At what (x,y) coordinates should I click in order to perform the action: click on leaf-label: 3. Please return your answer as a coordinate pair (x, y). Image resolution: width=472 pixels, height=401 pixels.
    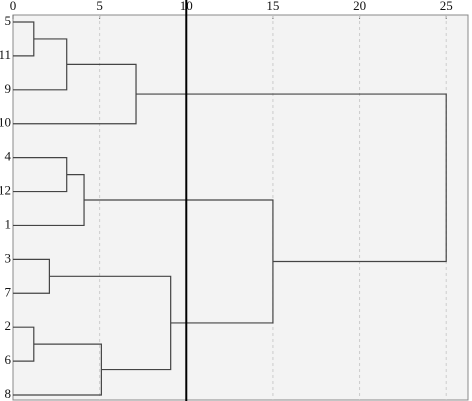
    Looking at the image, I should click on (8, 257).